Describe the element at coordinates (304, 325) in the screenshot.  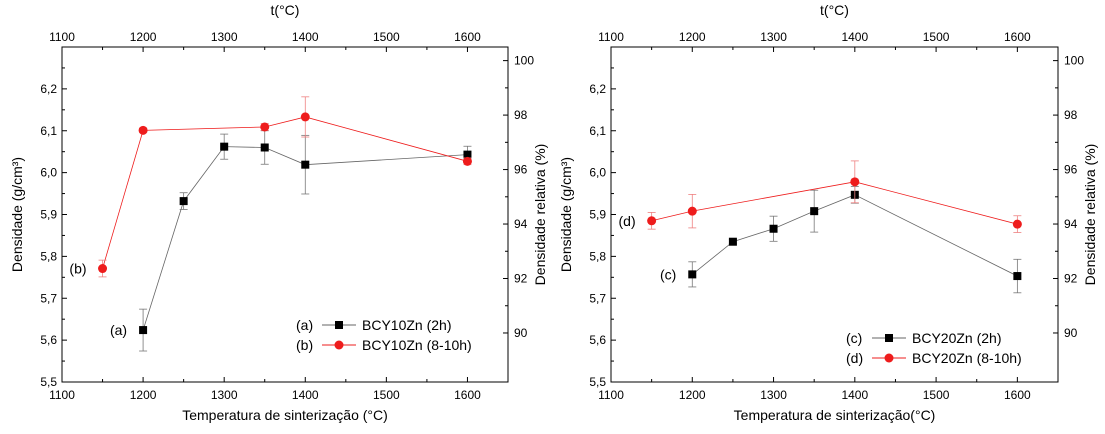
I see `legend-tag: (a)` at that location.